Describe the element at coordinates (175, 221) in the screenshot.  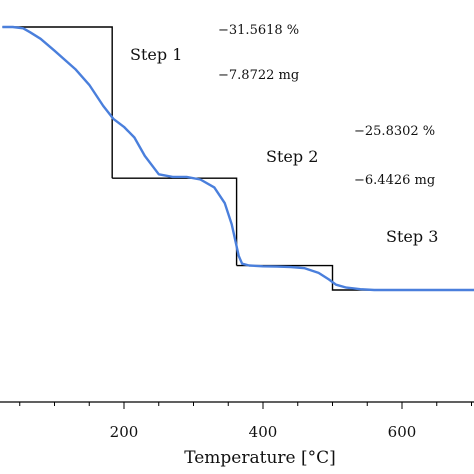
I see `step-2-line` at that location.